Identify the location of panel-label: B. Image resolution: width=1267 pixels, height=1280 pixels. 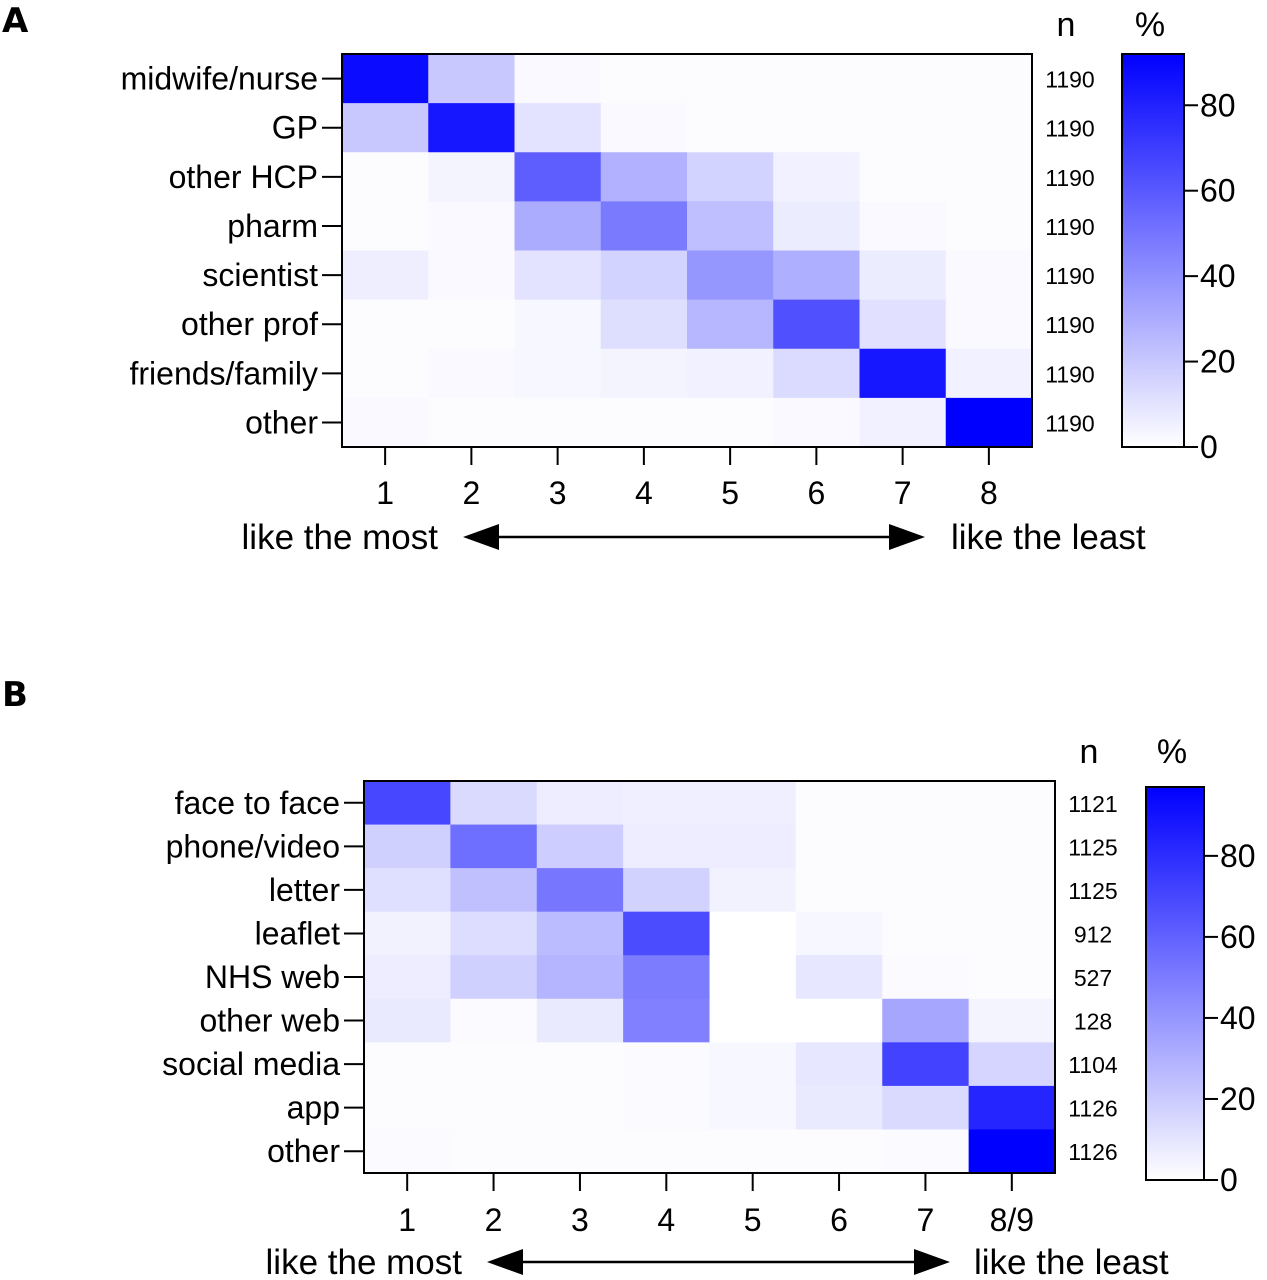
(15, 695).